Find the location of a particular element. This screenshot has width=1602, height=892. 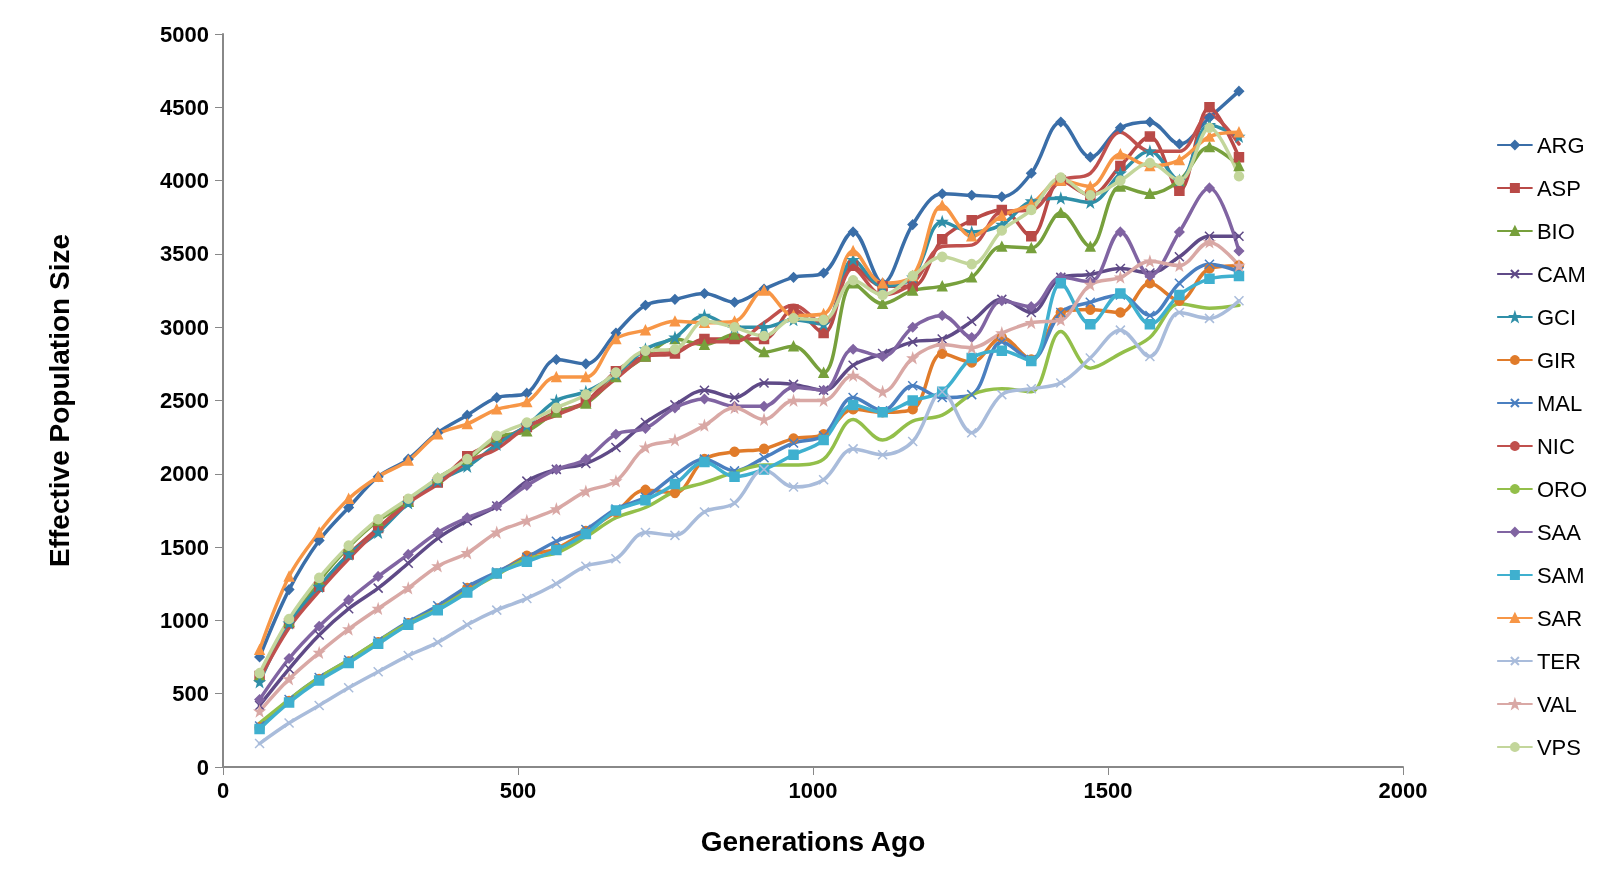

legend-label: SAR is located at coordinates (1559, 618).